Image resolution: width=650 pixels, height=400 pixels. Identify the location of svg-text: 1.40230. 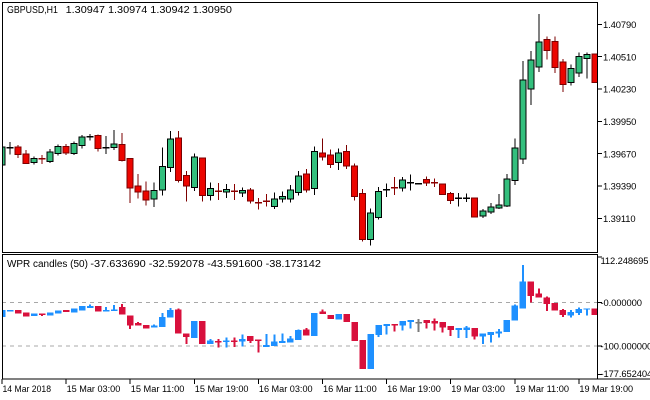
(619, 89).